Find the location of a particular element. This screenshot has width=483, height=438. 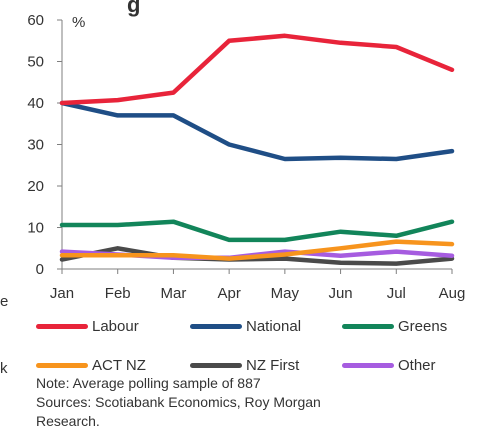

x-tick-label: May is located at coordinates (285, 293).